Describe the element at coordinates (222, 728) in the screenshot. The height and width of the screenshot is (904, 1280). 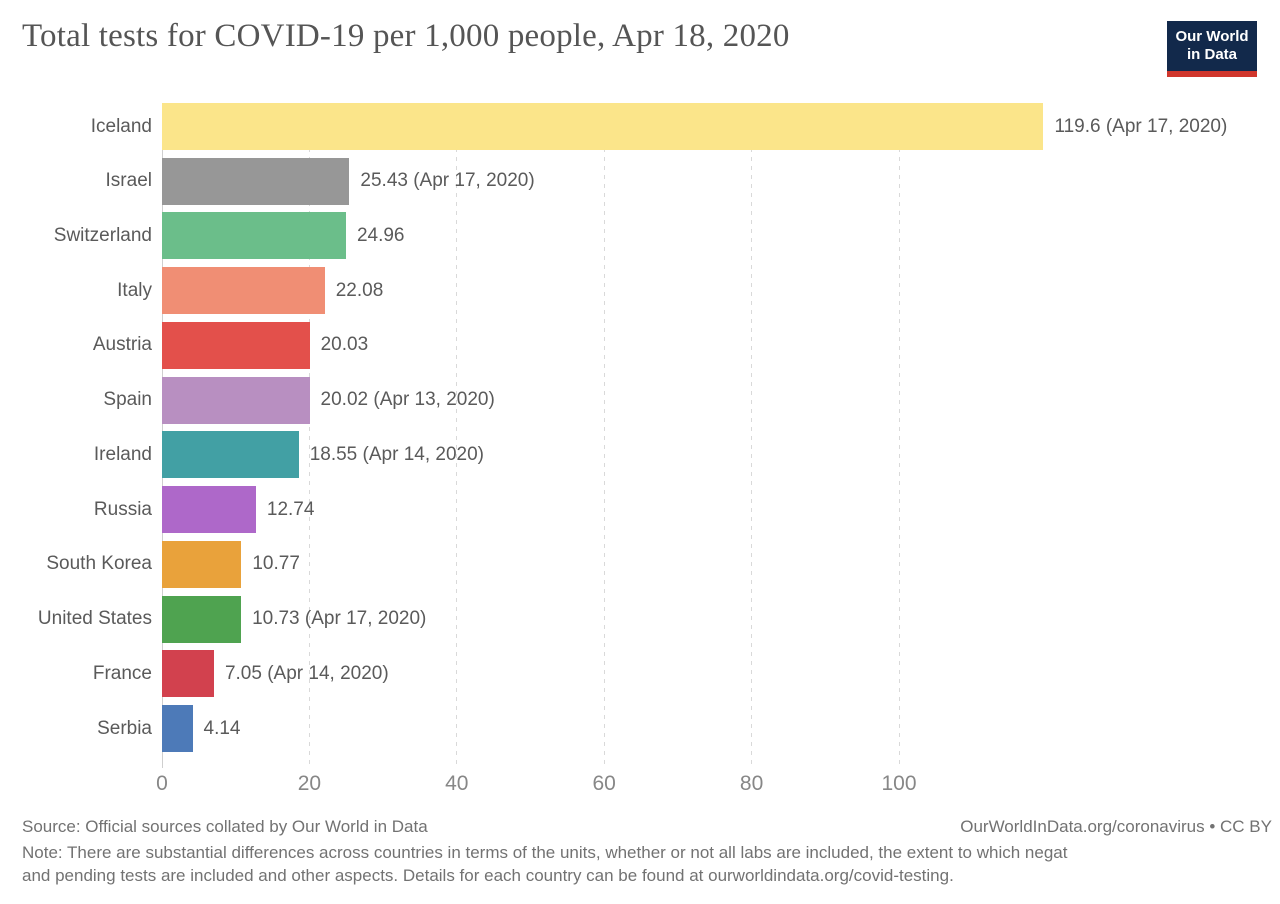
I see `value-label-serbia: 4.14` at that location.